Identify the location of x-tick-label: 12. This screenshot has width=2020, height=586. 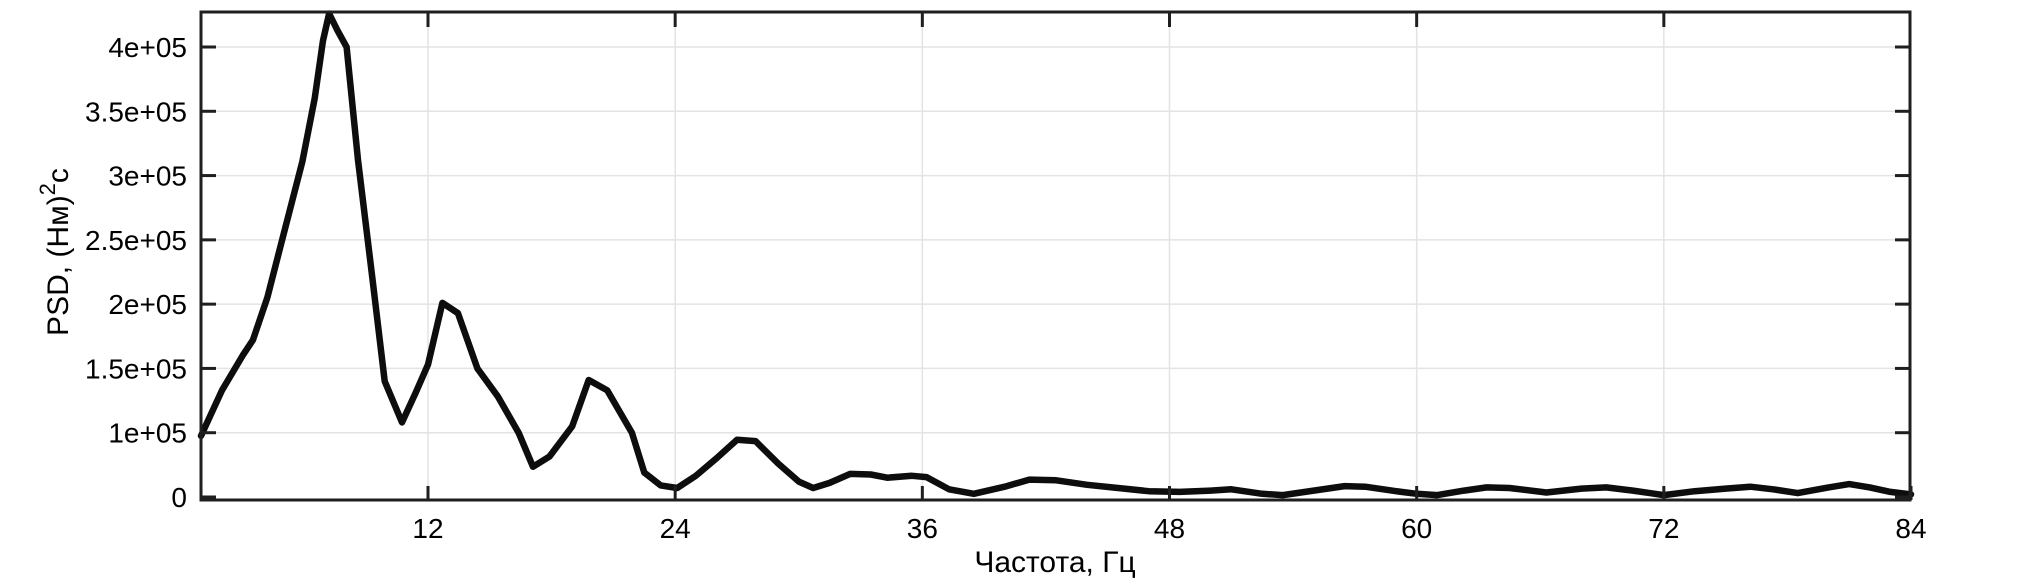
(427, 528).